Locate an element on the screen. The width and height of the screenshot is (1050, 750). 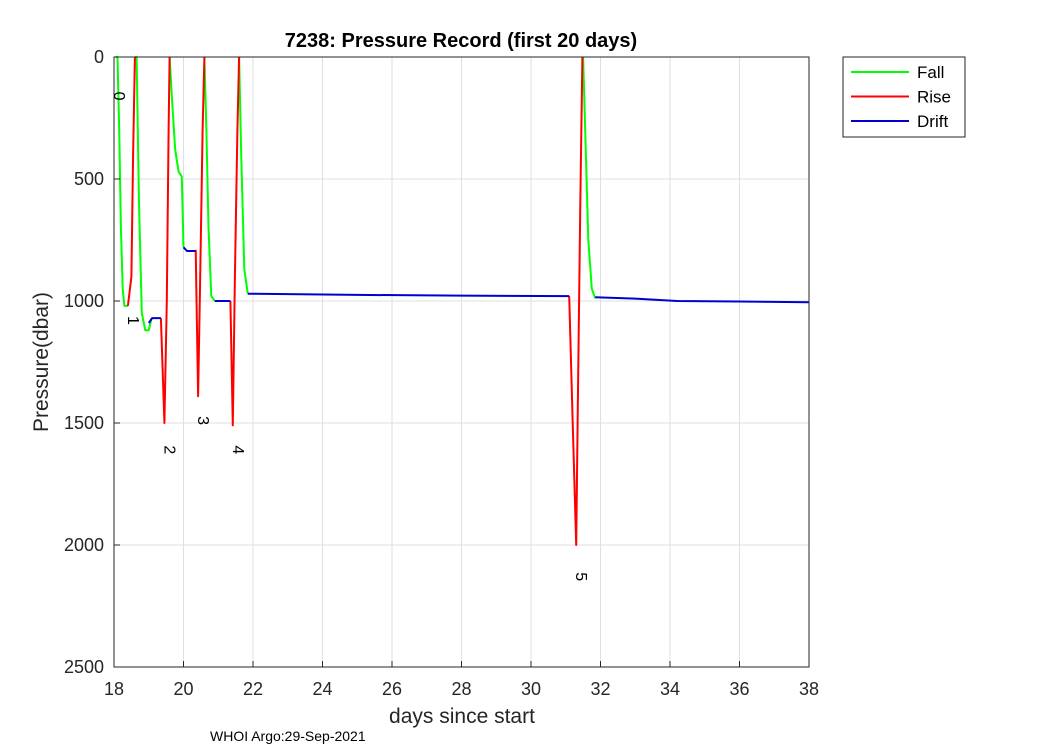
x-tick-label: 22 is located at coordinates (253, 689).